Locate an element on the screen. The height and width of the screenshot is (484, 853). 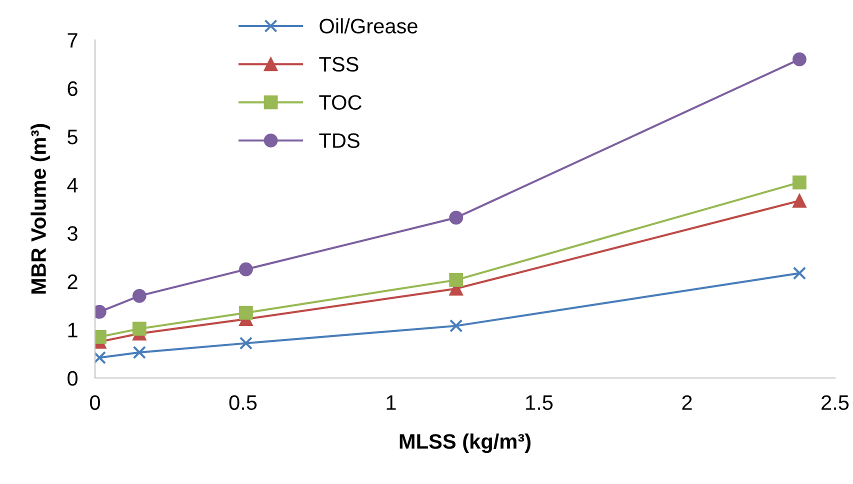
legend-label: TOC is located at coordinates (340, 102).